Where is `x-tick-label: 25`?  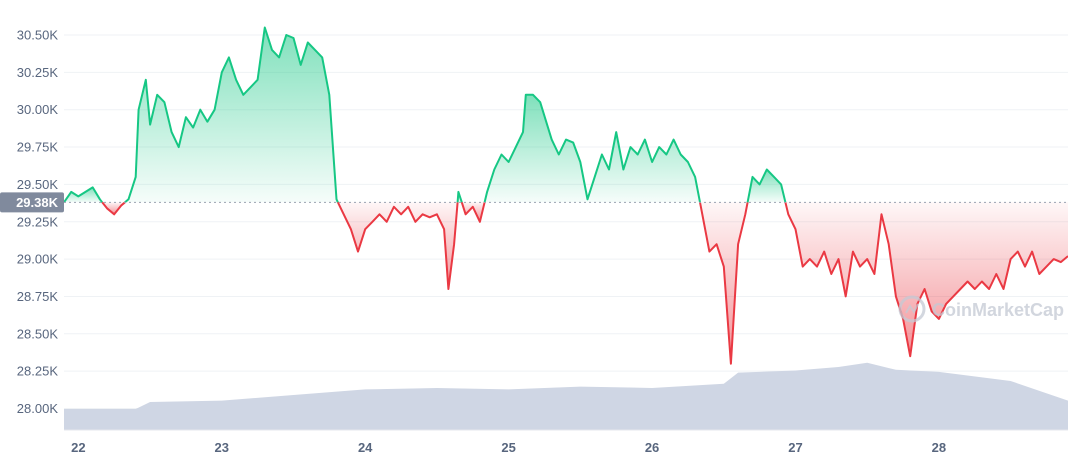 x-tick-label: 25 is located at coordinates (508, 447).